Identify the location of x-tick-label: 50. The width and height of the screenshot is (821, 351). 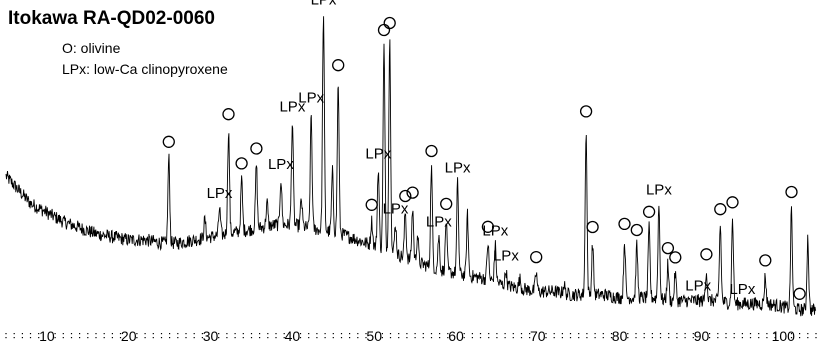
(374, 336).